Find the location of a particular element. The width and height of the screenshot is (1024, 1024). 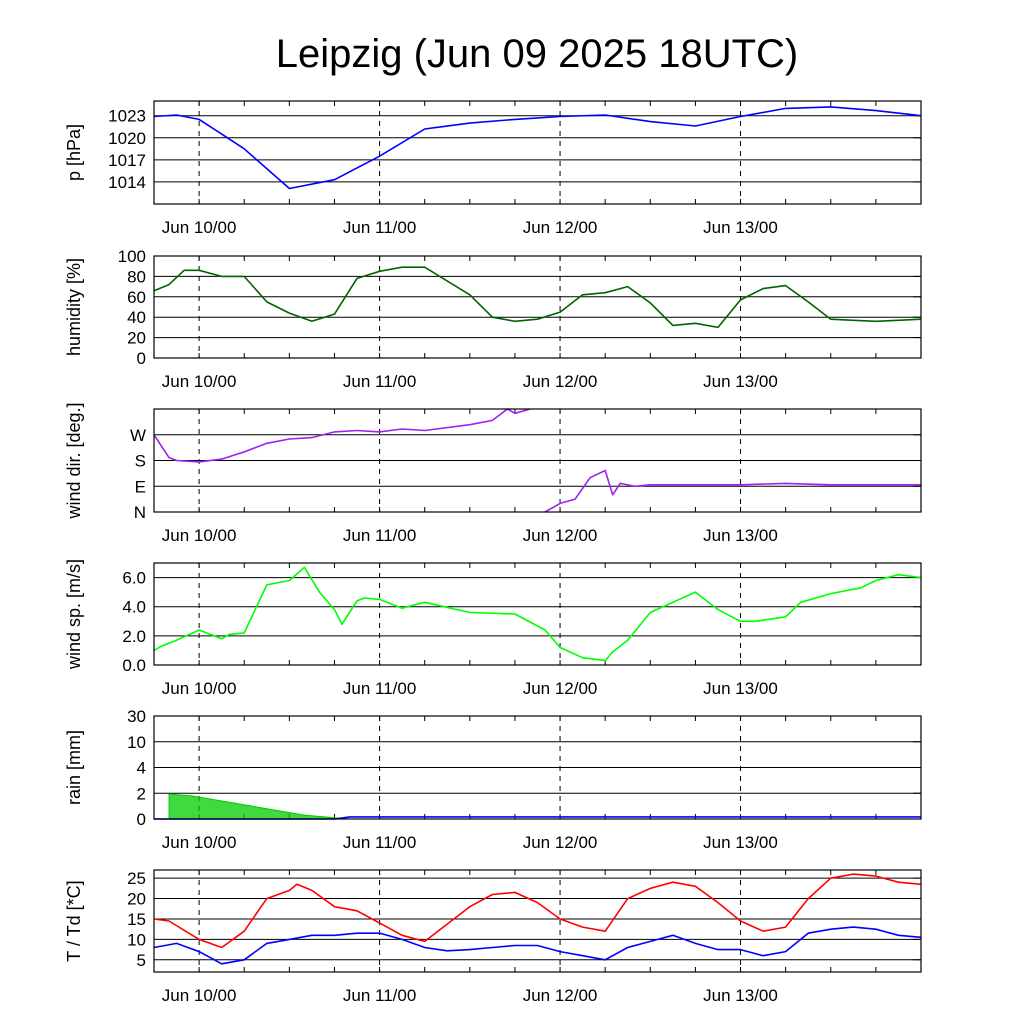

y-tick-label: E is located at coordinates (140, 486).